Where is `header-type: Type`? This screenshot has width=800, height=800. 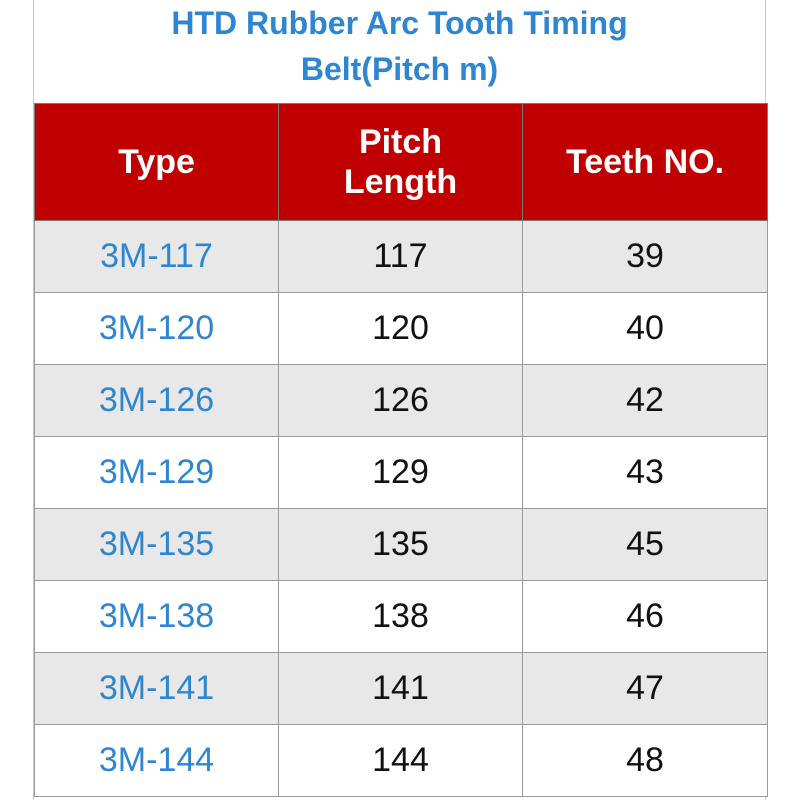
header-type: Type is located at coordinates (156, 162).